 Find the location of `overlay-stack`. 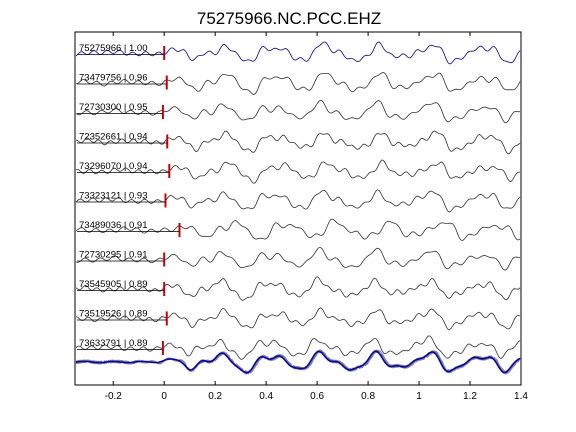

overlay-stack is located at coordinates (298, 362).